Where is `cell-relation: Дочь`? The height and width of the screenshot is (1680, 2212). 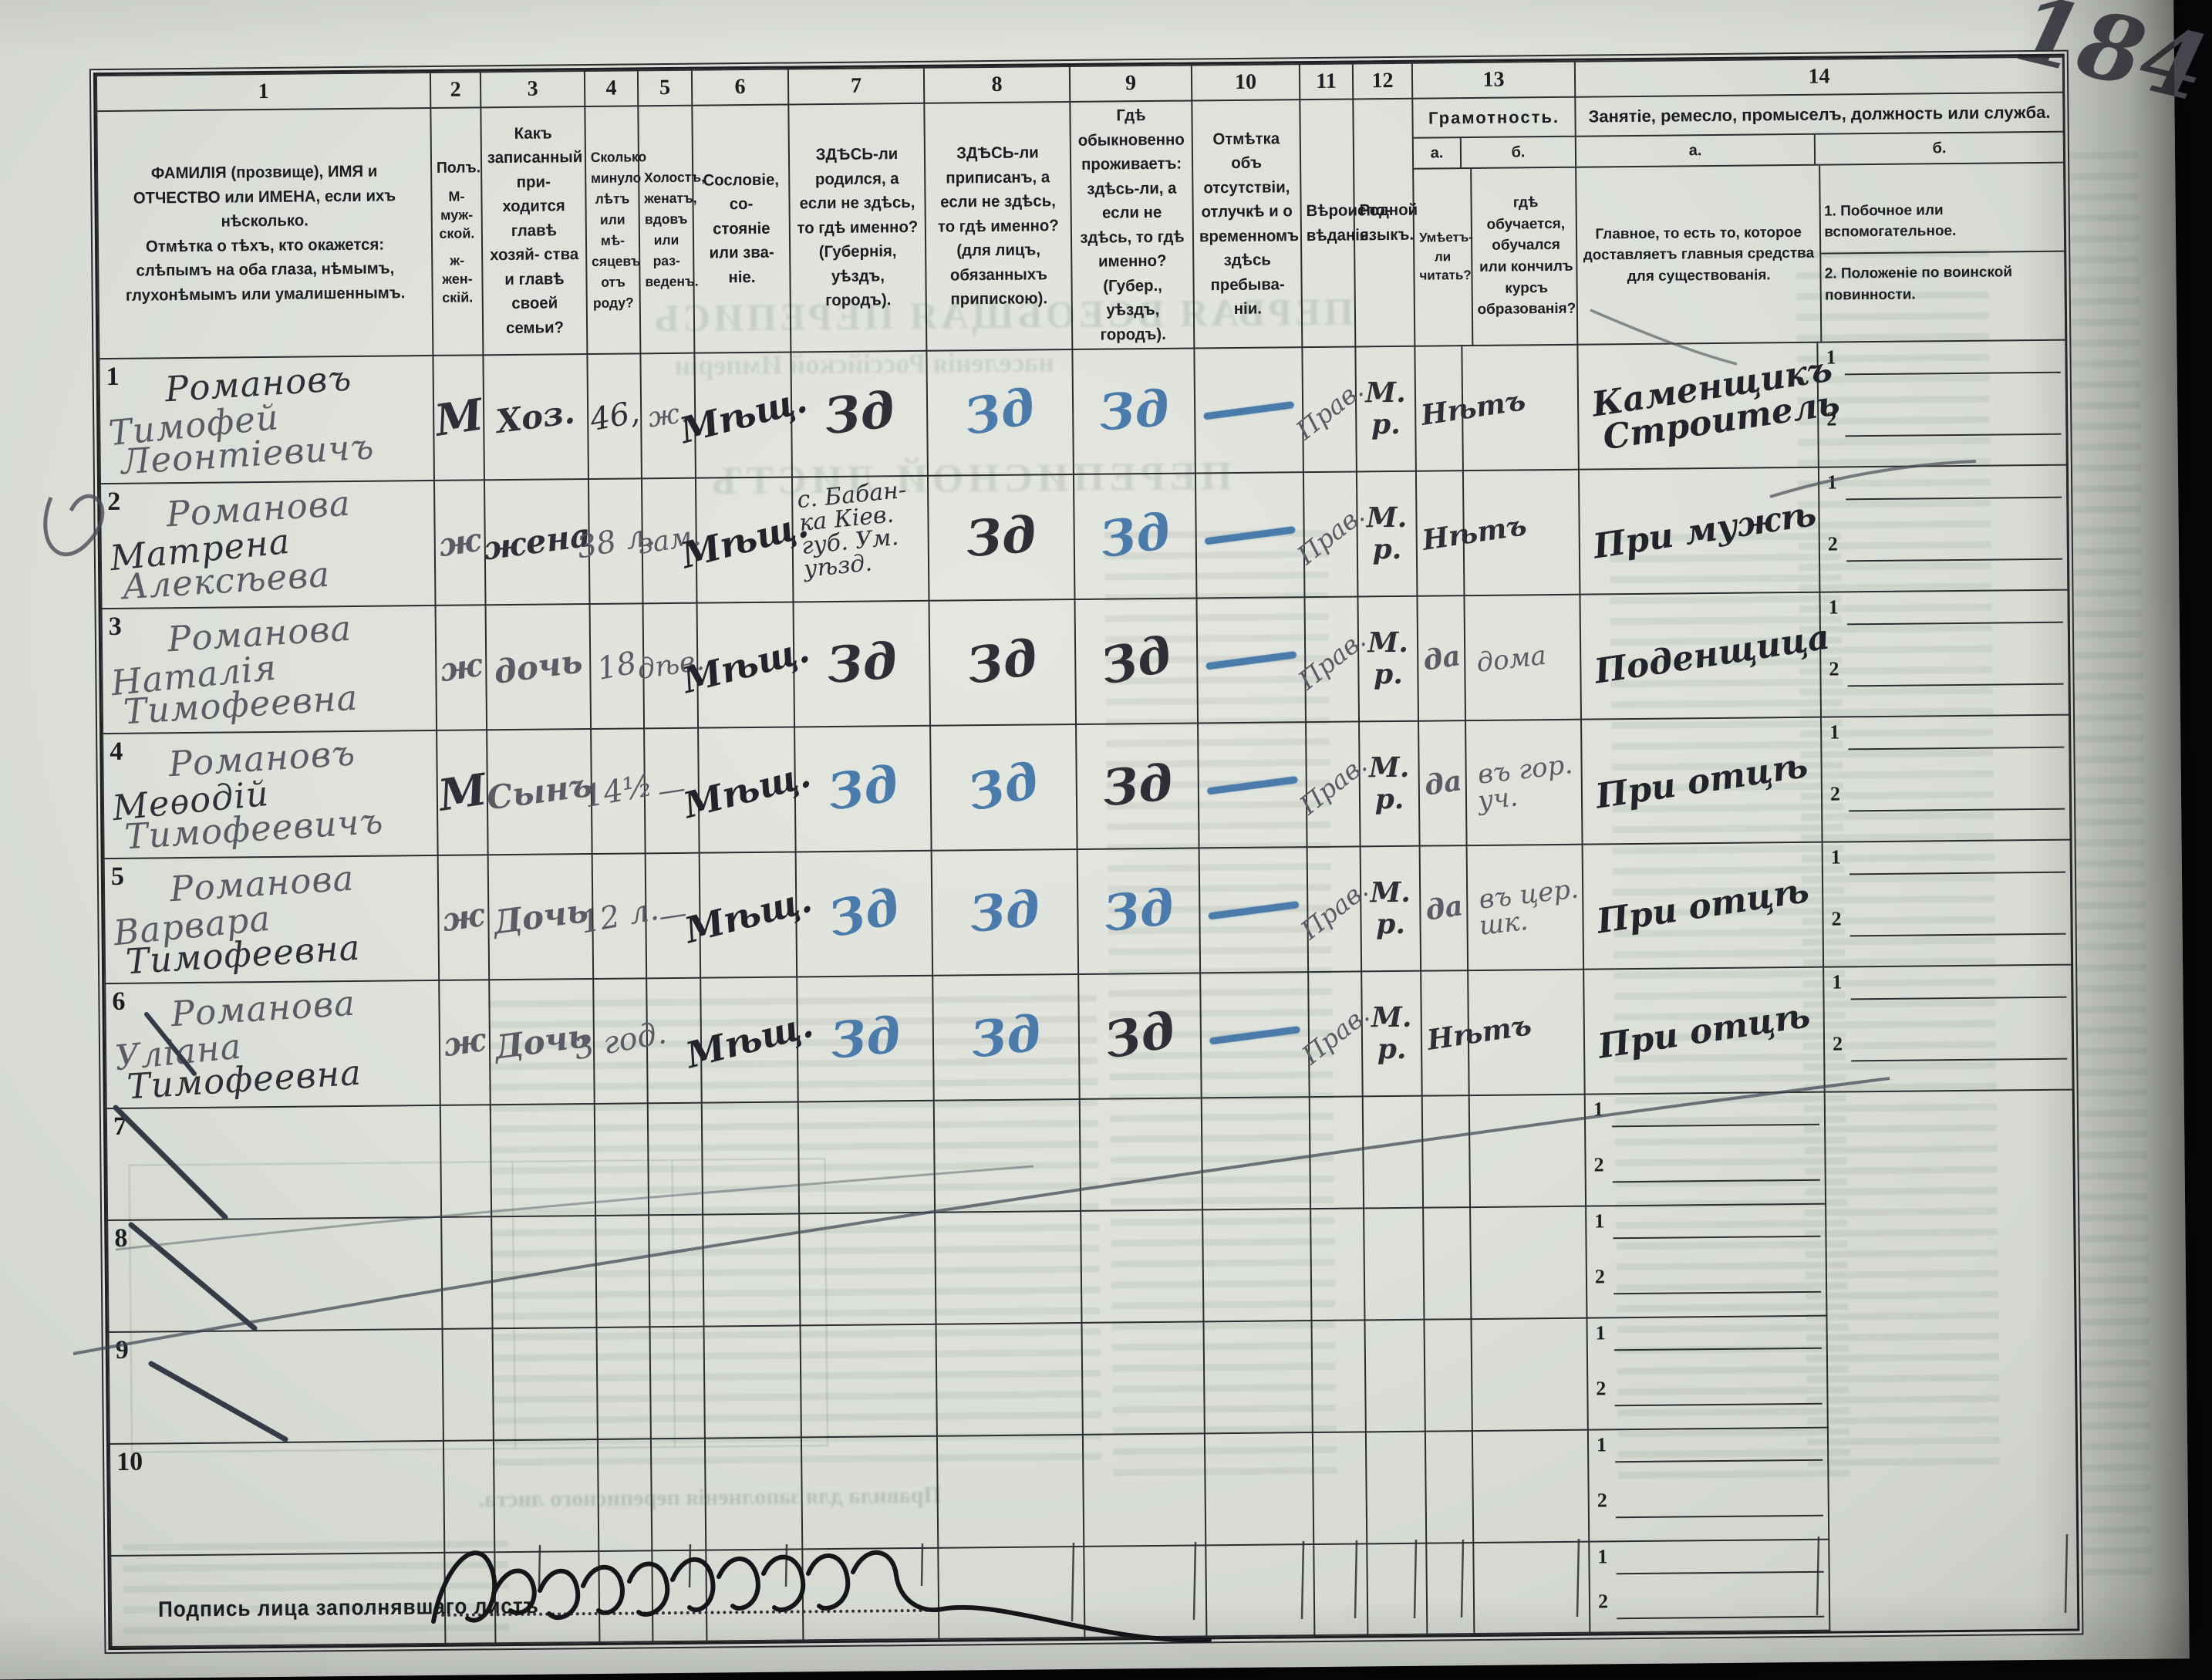
cell-relation: Дочь is located at coordinates (540, 917).